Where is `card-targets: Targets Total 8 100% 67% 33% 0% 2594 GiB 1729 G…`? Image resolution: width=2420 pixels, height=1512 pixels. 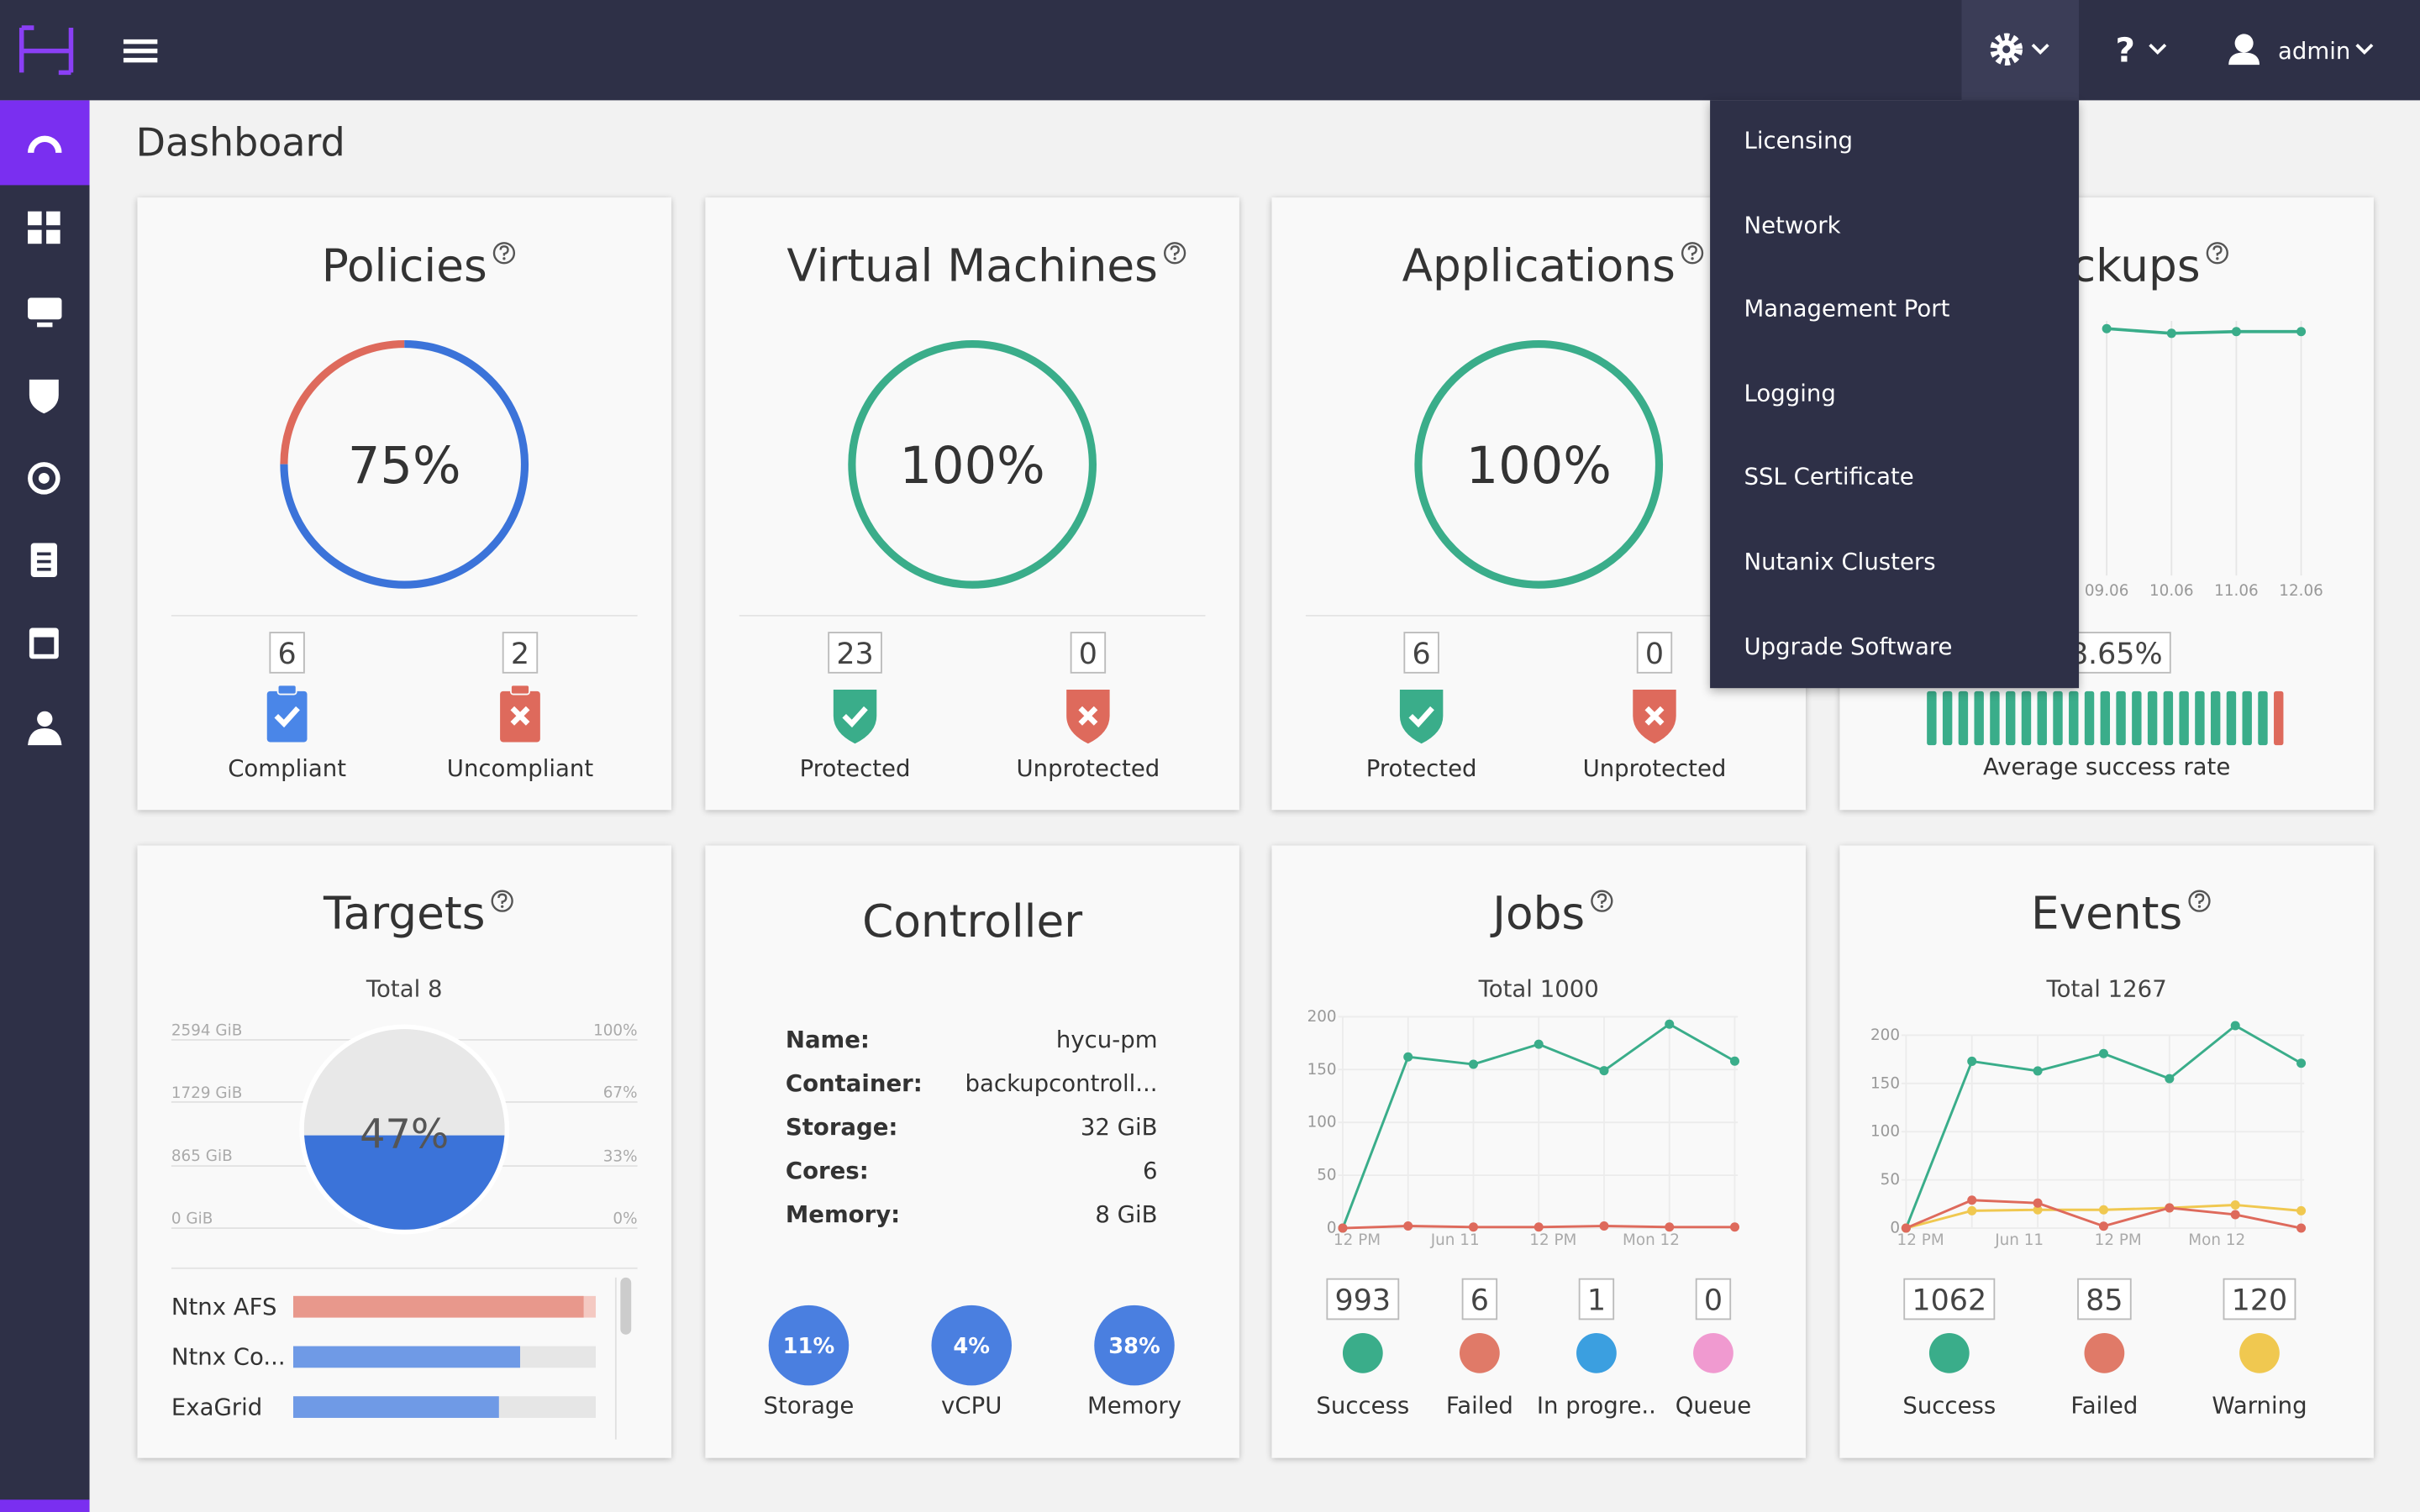 card-targets: Targets Total 8 100% 67% 33% 0% 2594 GiB 1729 G… is located at coordinates (404, 1151).